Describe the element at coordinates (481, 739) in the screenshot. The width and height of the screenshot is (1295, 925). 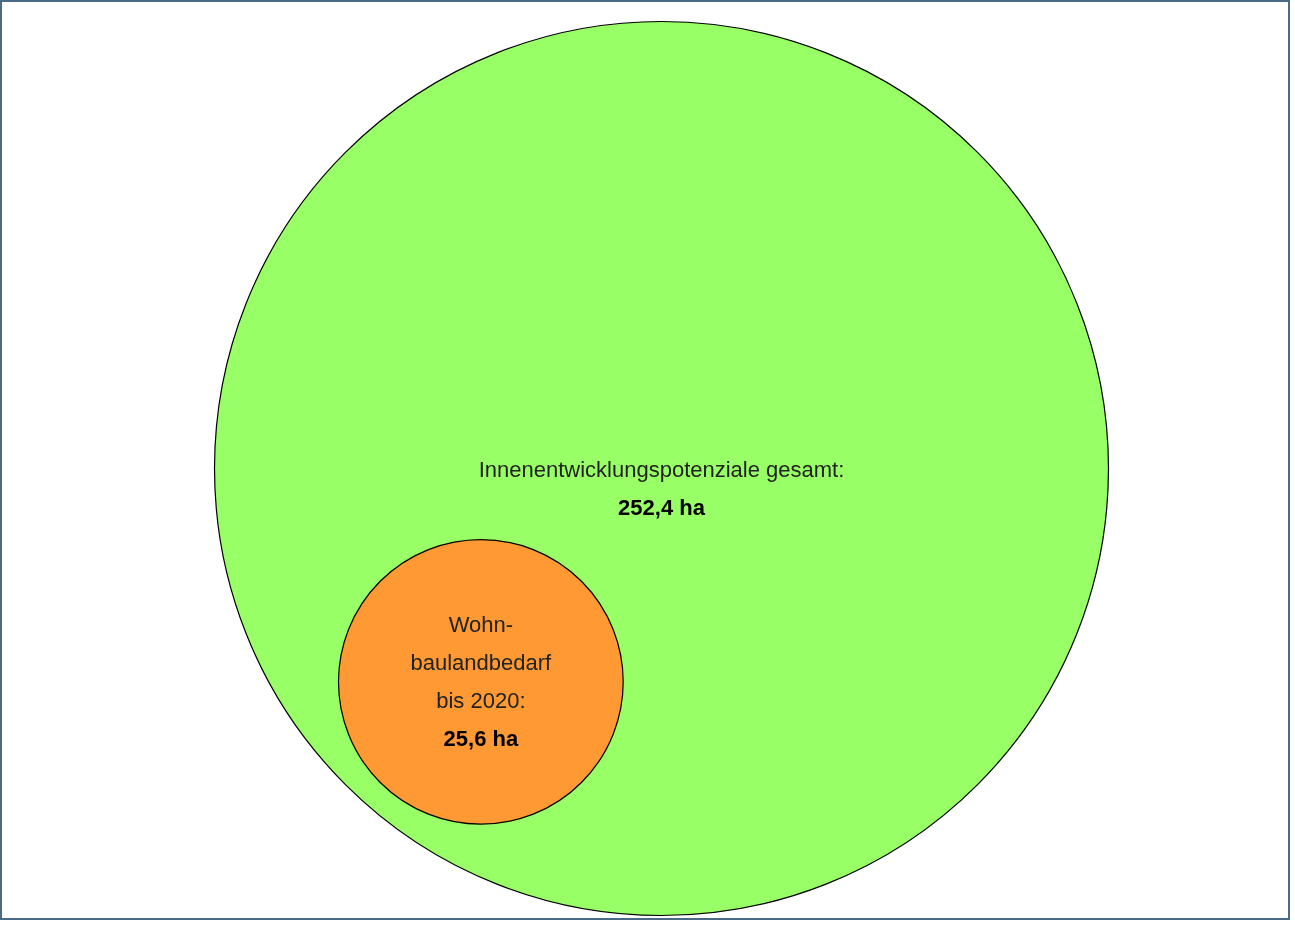
I see `data-label: 25,6 ha` at that location.